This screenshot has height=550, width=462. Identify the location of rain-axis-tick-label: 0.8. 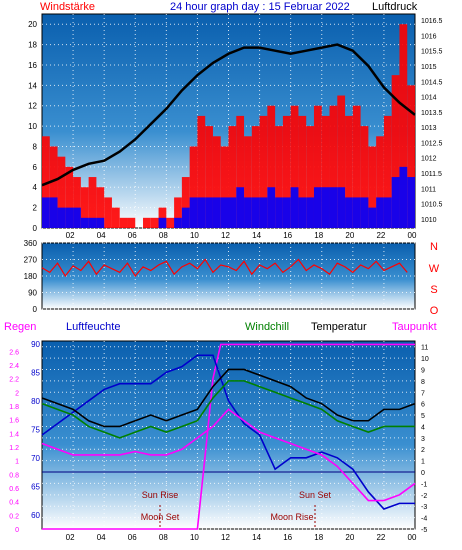
(14, 475).